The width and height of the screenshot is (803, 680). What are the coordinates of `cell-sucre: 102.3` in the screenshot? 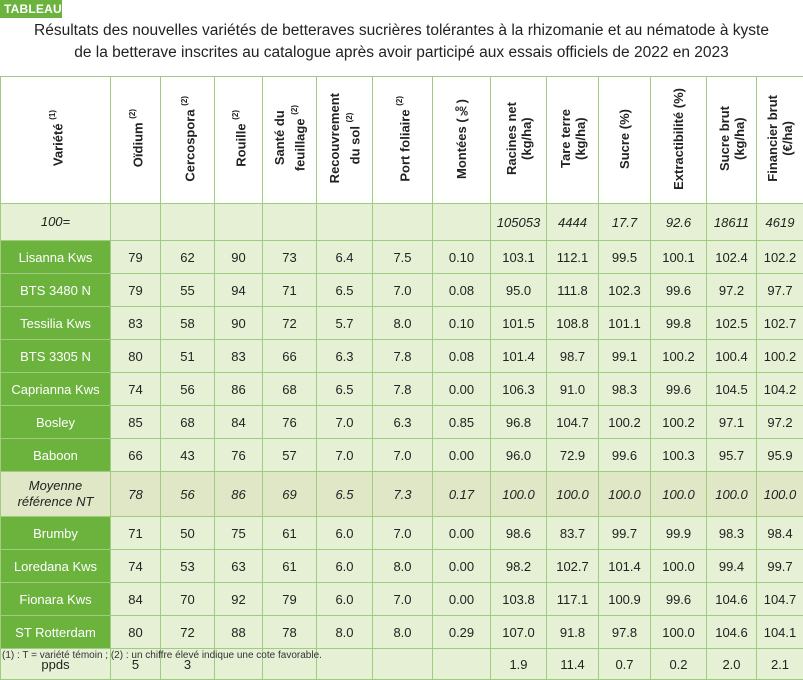 It's located at (625, 290).